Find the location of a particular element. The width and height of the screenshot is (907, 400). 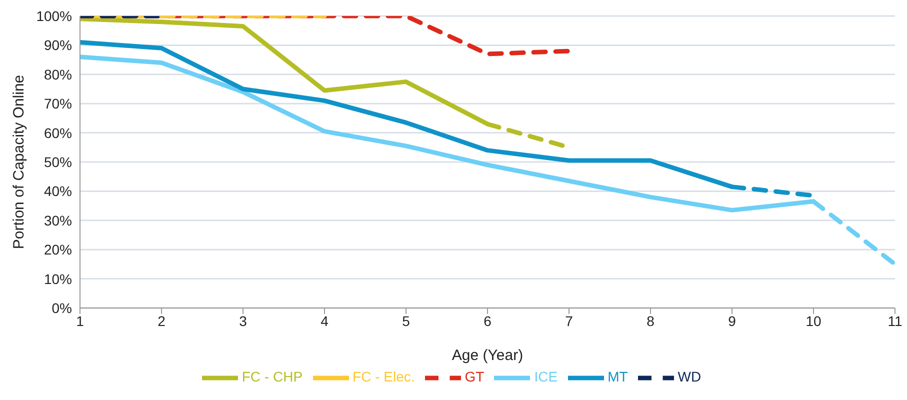

y-tick-label: 90% is located at coordinates (58, 45).